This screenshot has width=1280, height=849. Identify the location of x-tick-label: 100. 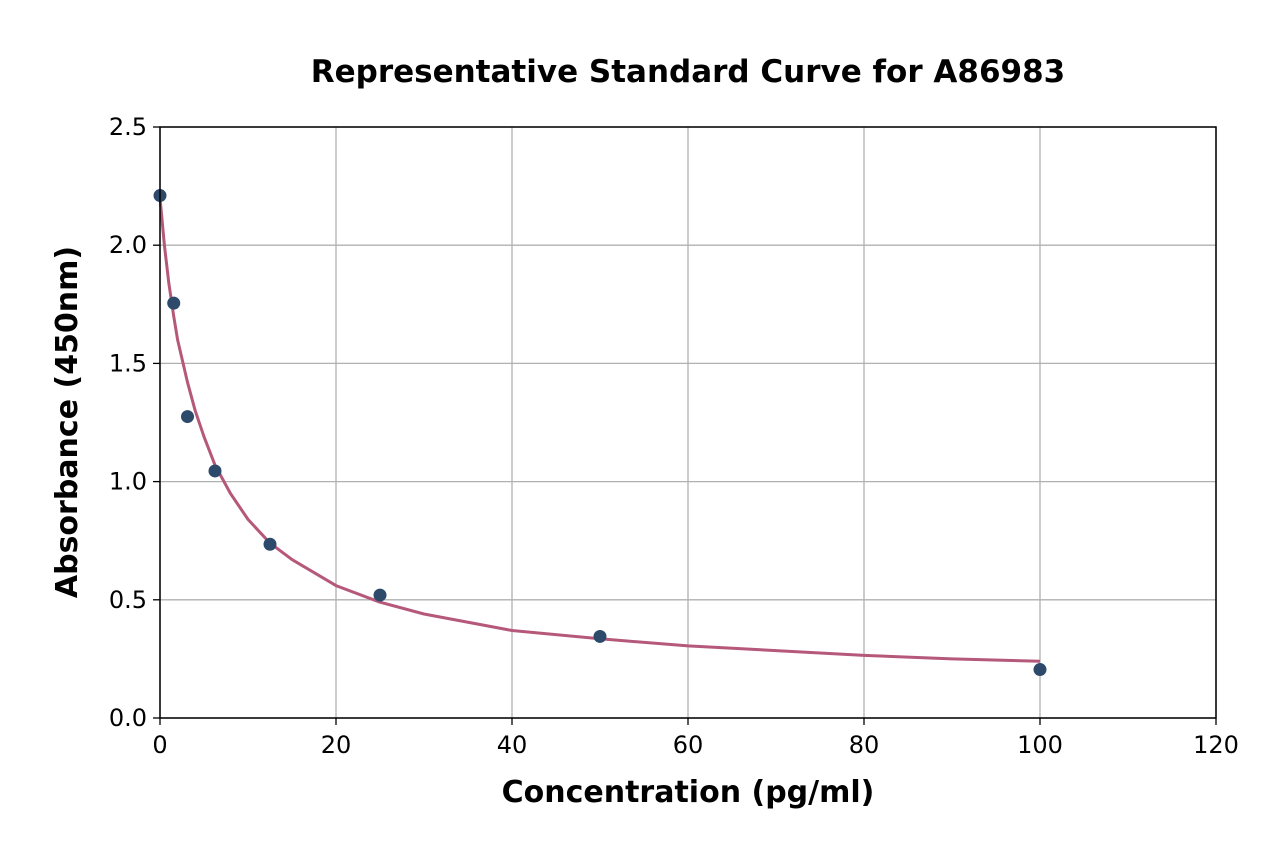
(1040, 745).